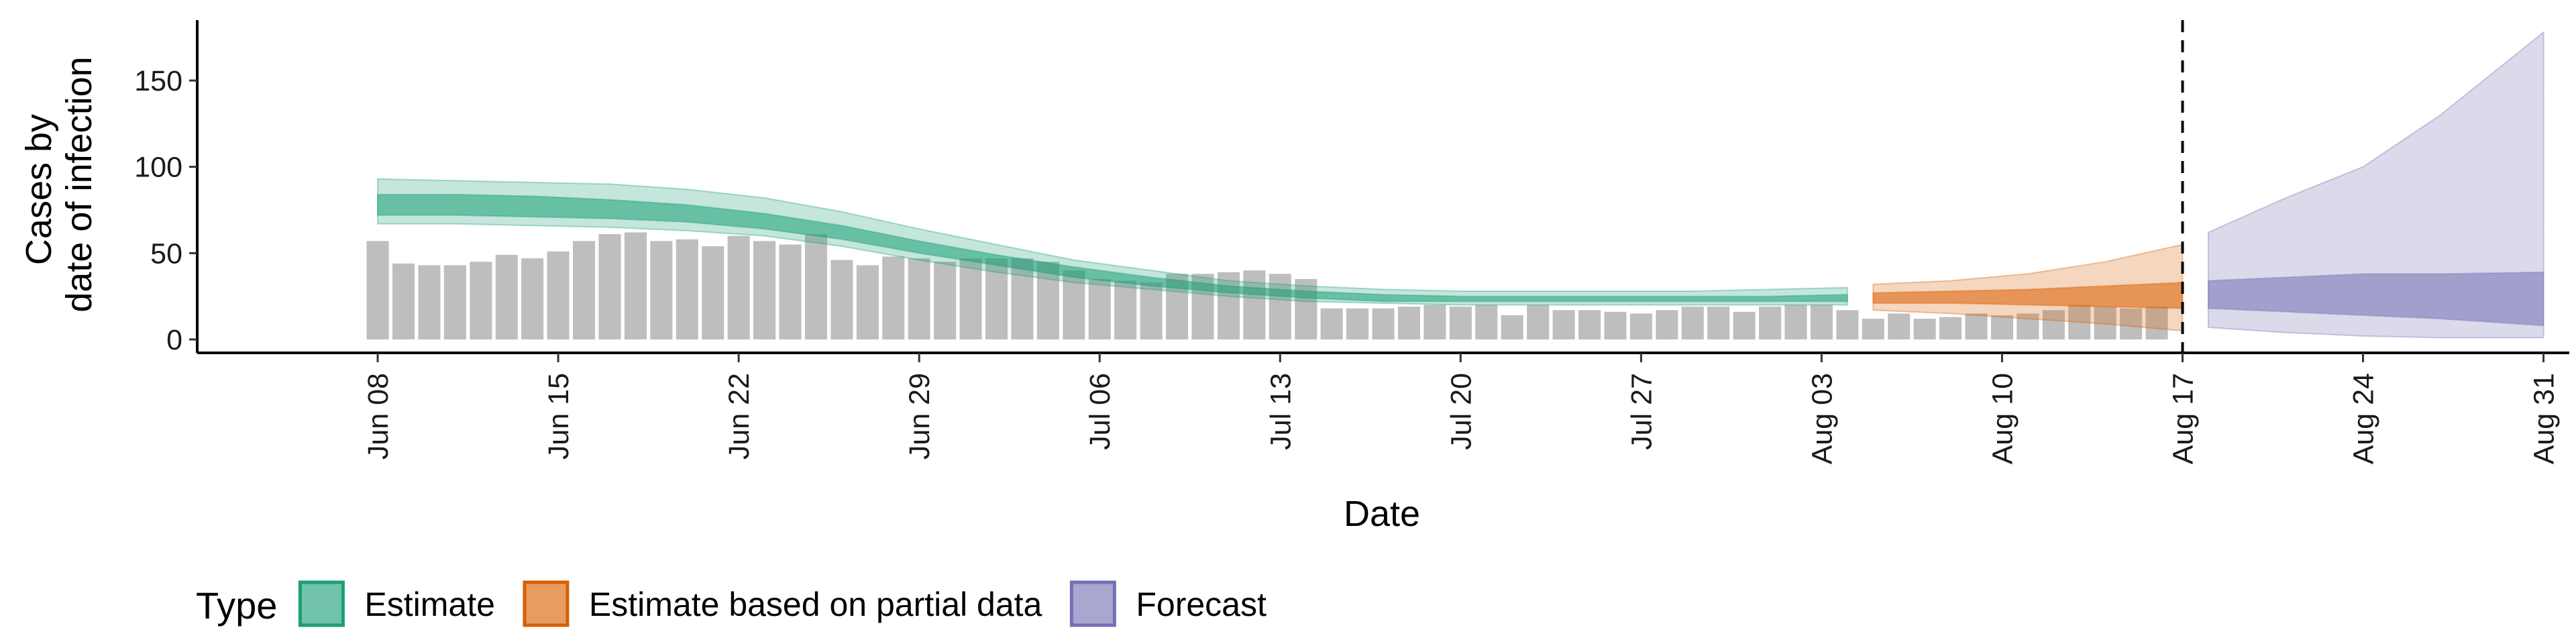 This screenshot has height=644, width=2576. Describe the element at coordinates (79, 184) in the screenshot. I see `y-axis-title-line-2: date of infection` at that location.